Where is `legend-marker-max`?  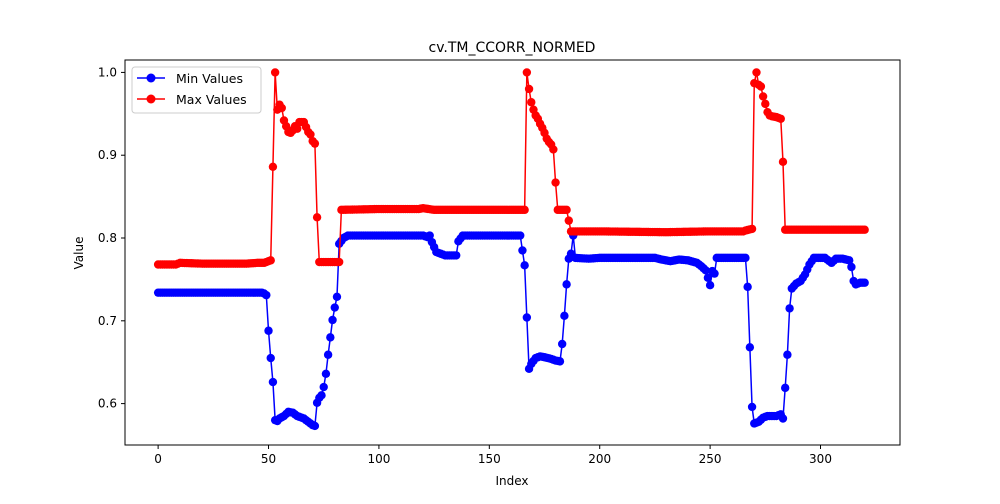
legend-marker-max is located at coordinates (151, 99).